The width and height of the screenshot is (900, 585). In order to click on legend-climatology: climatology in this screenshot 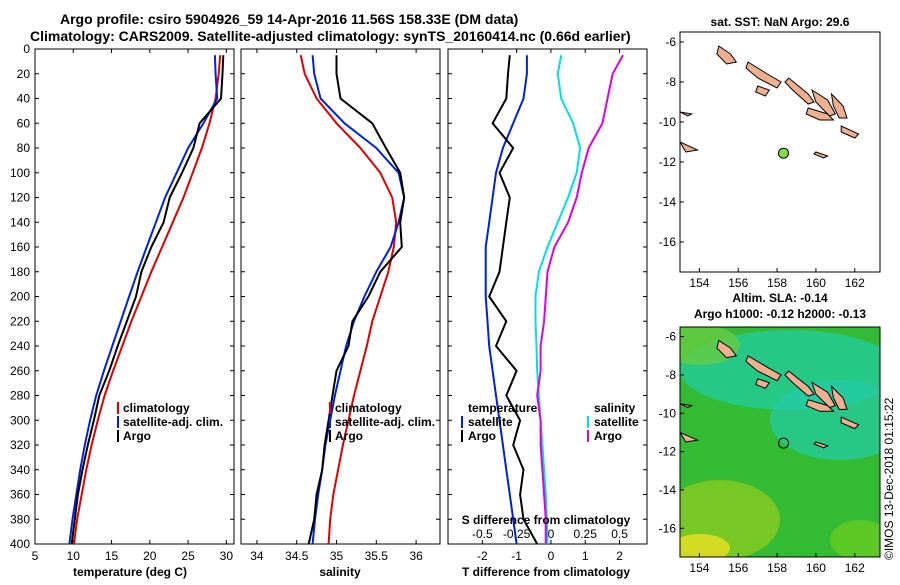, I will do `click(156, 408)`.